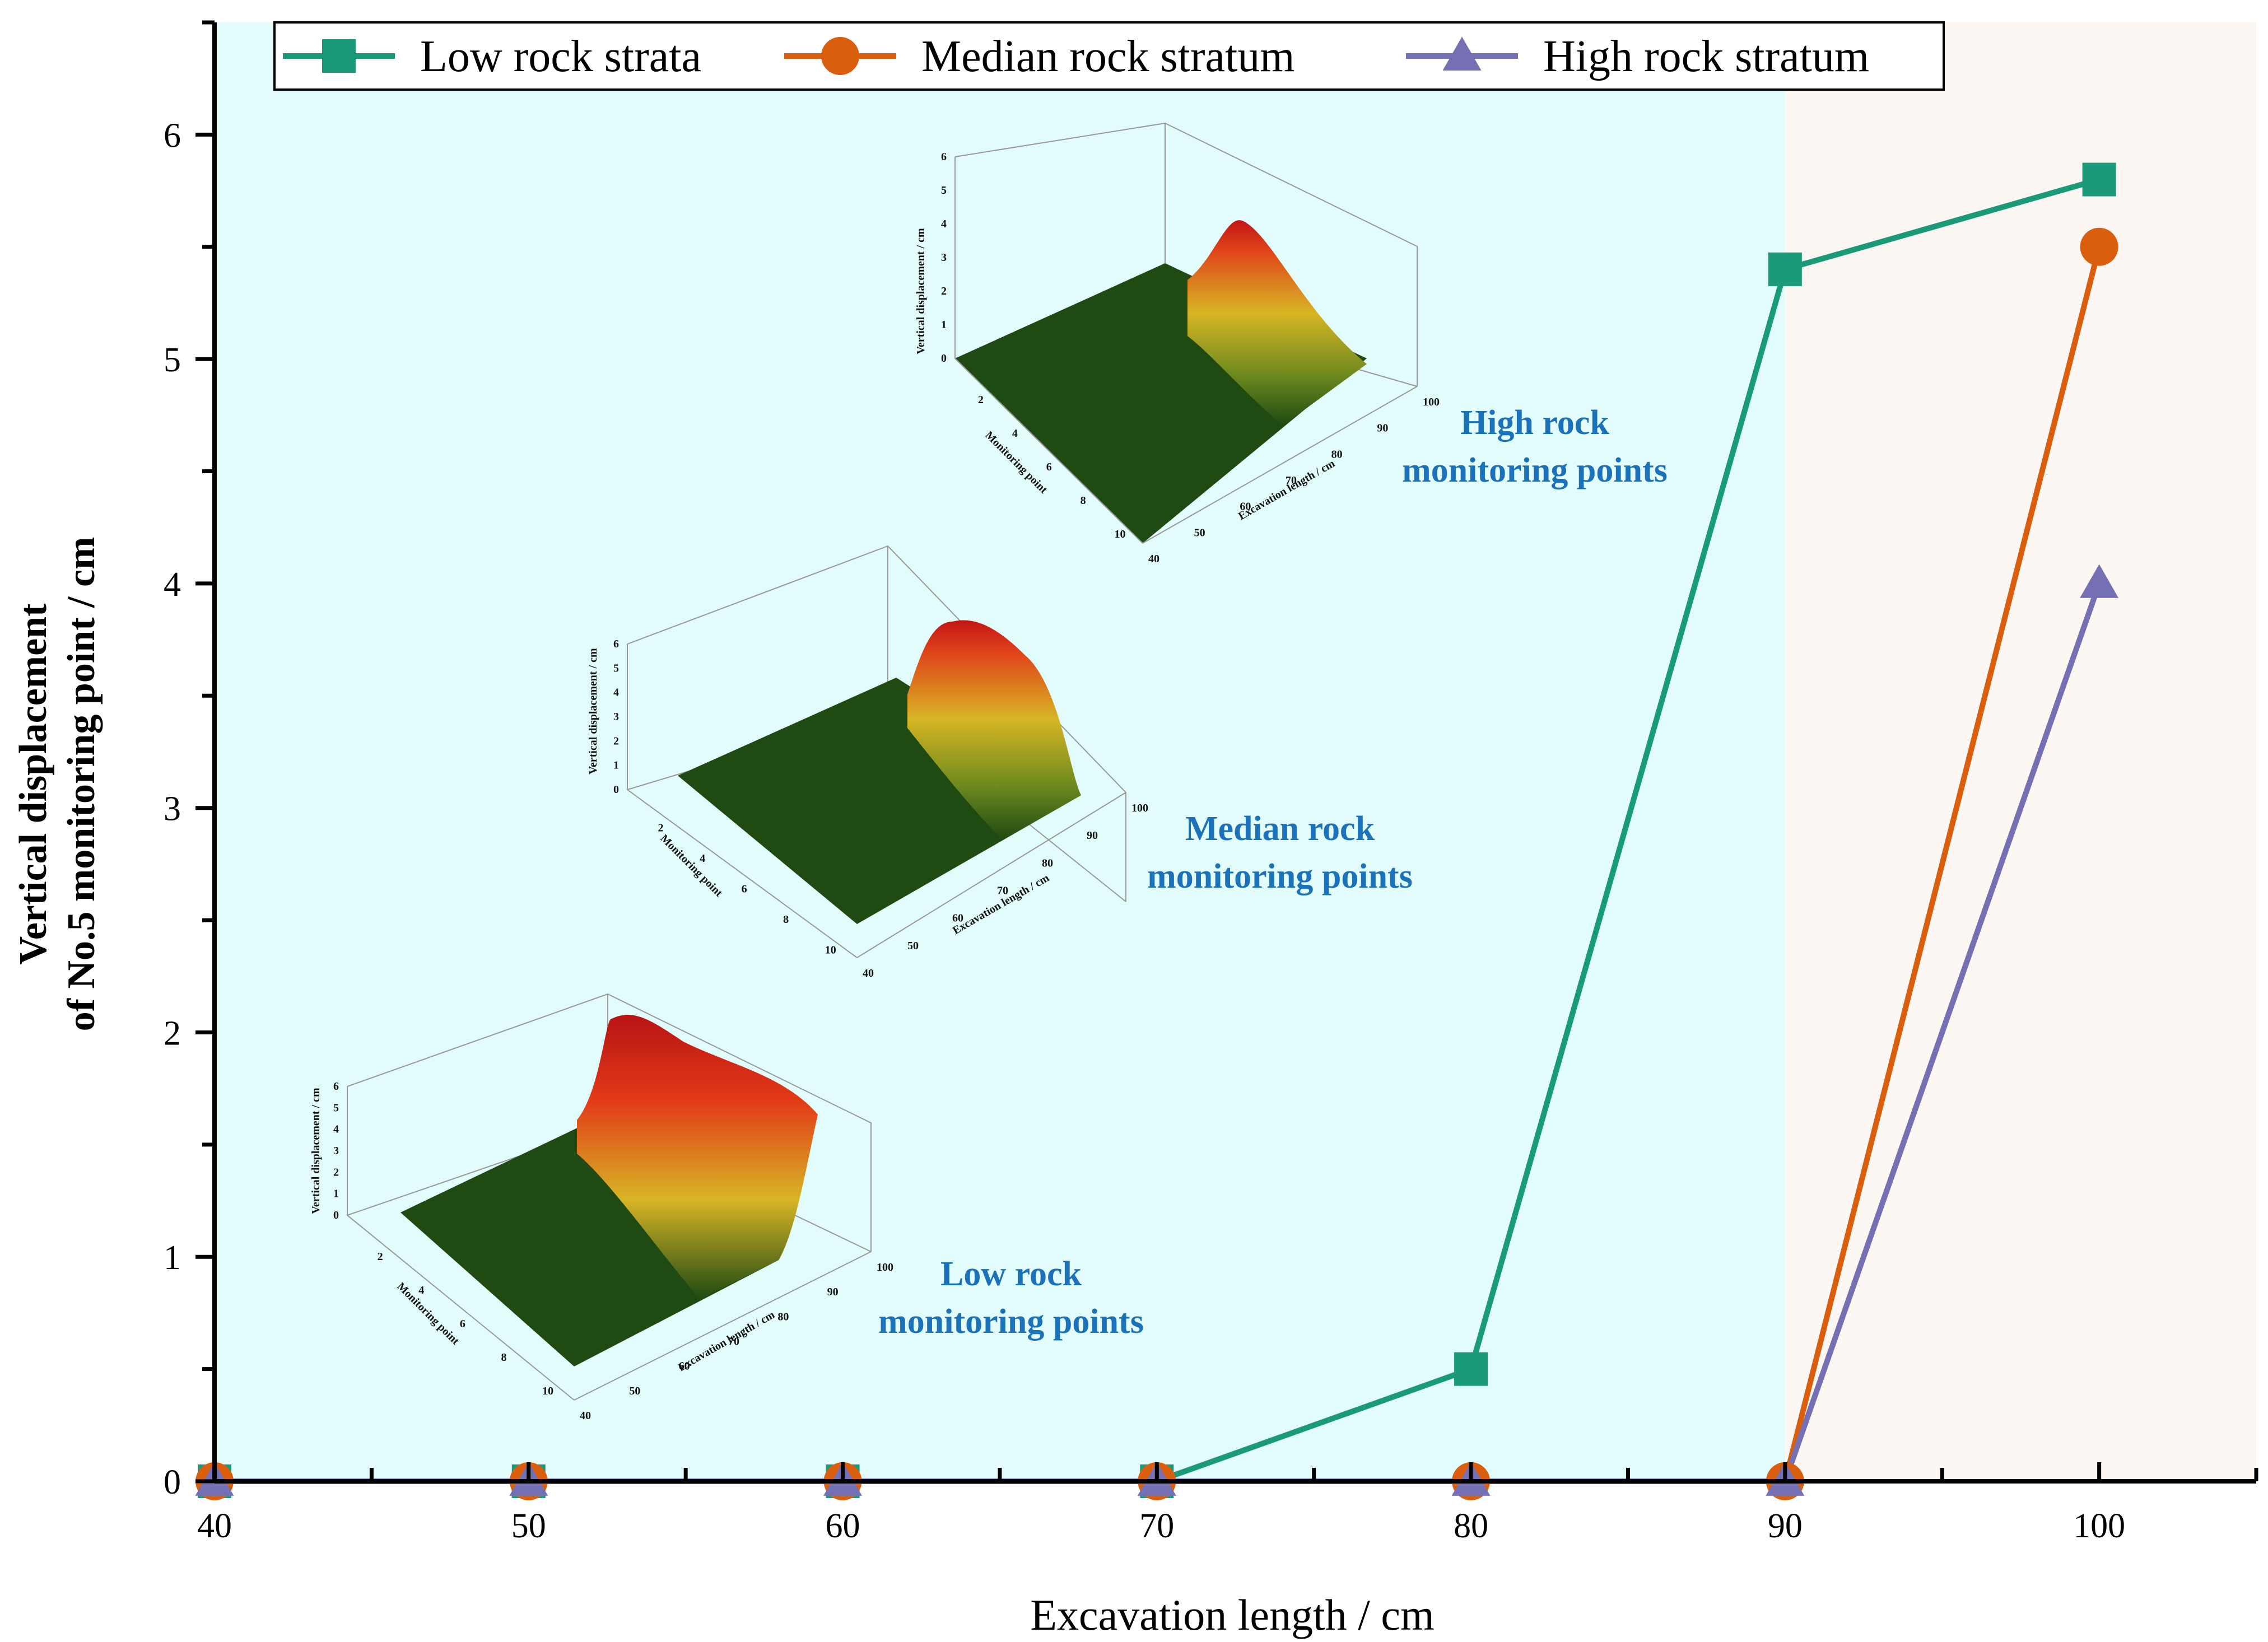  I want to click on inset-high-zlabel: Vertical displacement / cm, so click(921, 291).